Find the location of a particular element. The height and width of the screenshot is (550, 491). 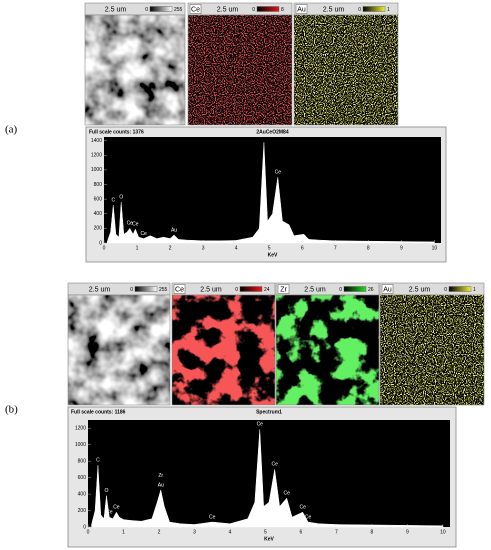

y-tick-label: 1000 is located at coordinates (80, 445).